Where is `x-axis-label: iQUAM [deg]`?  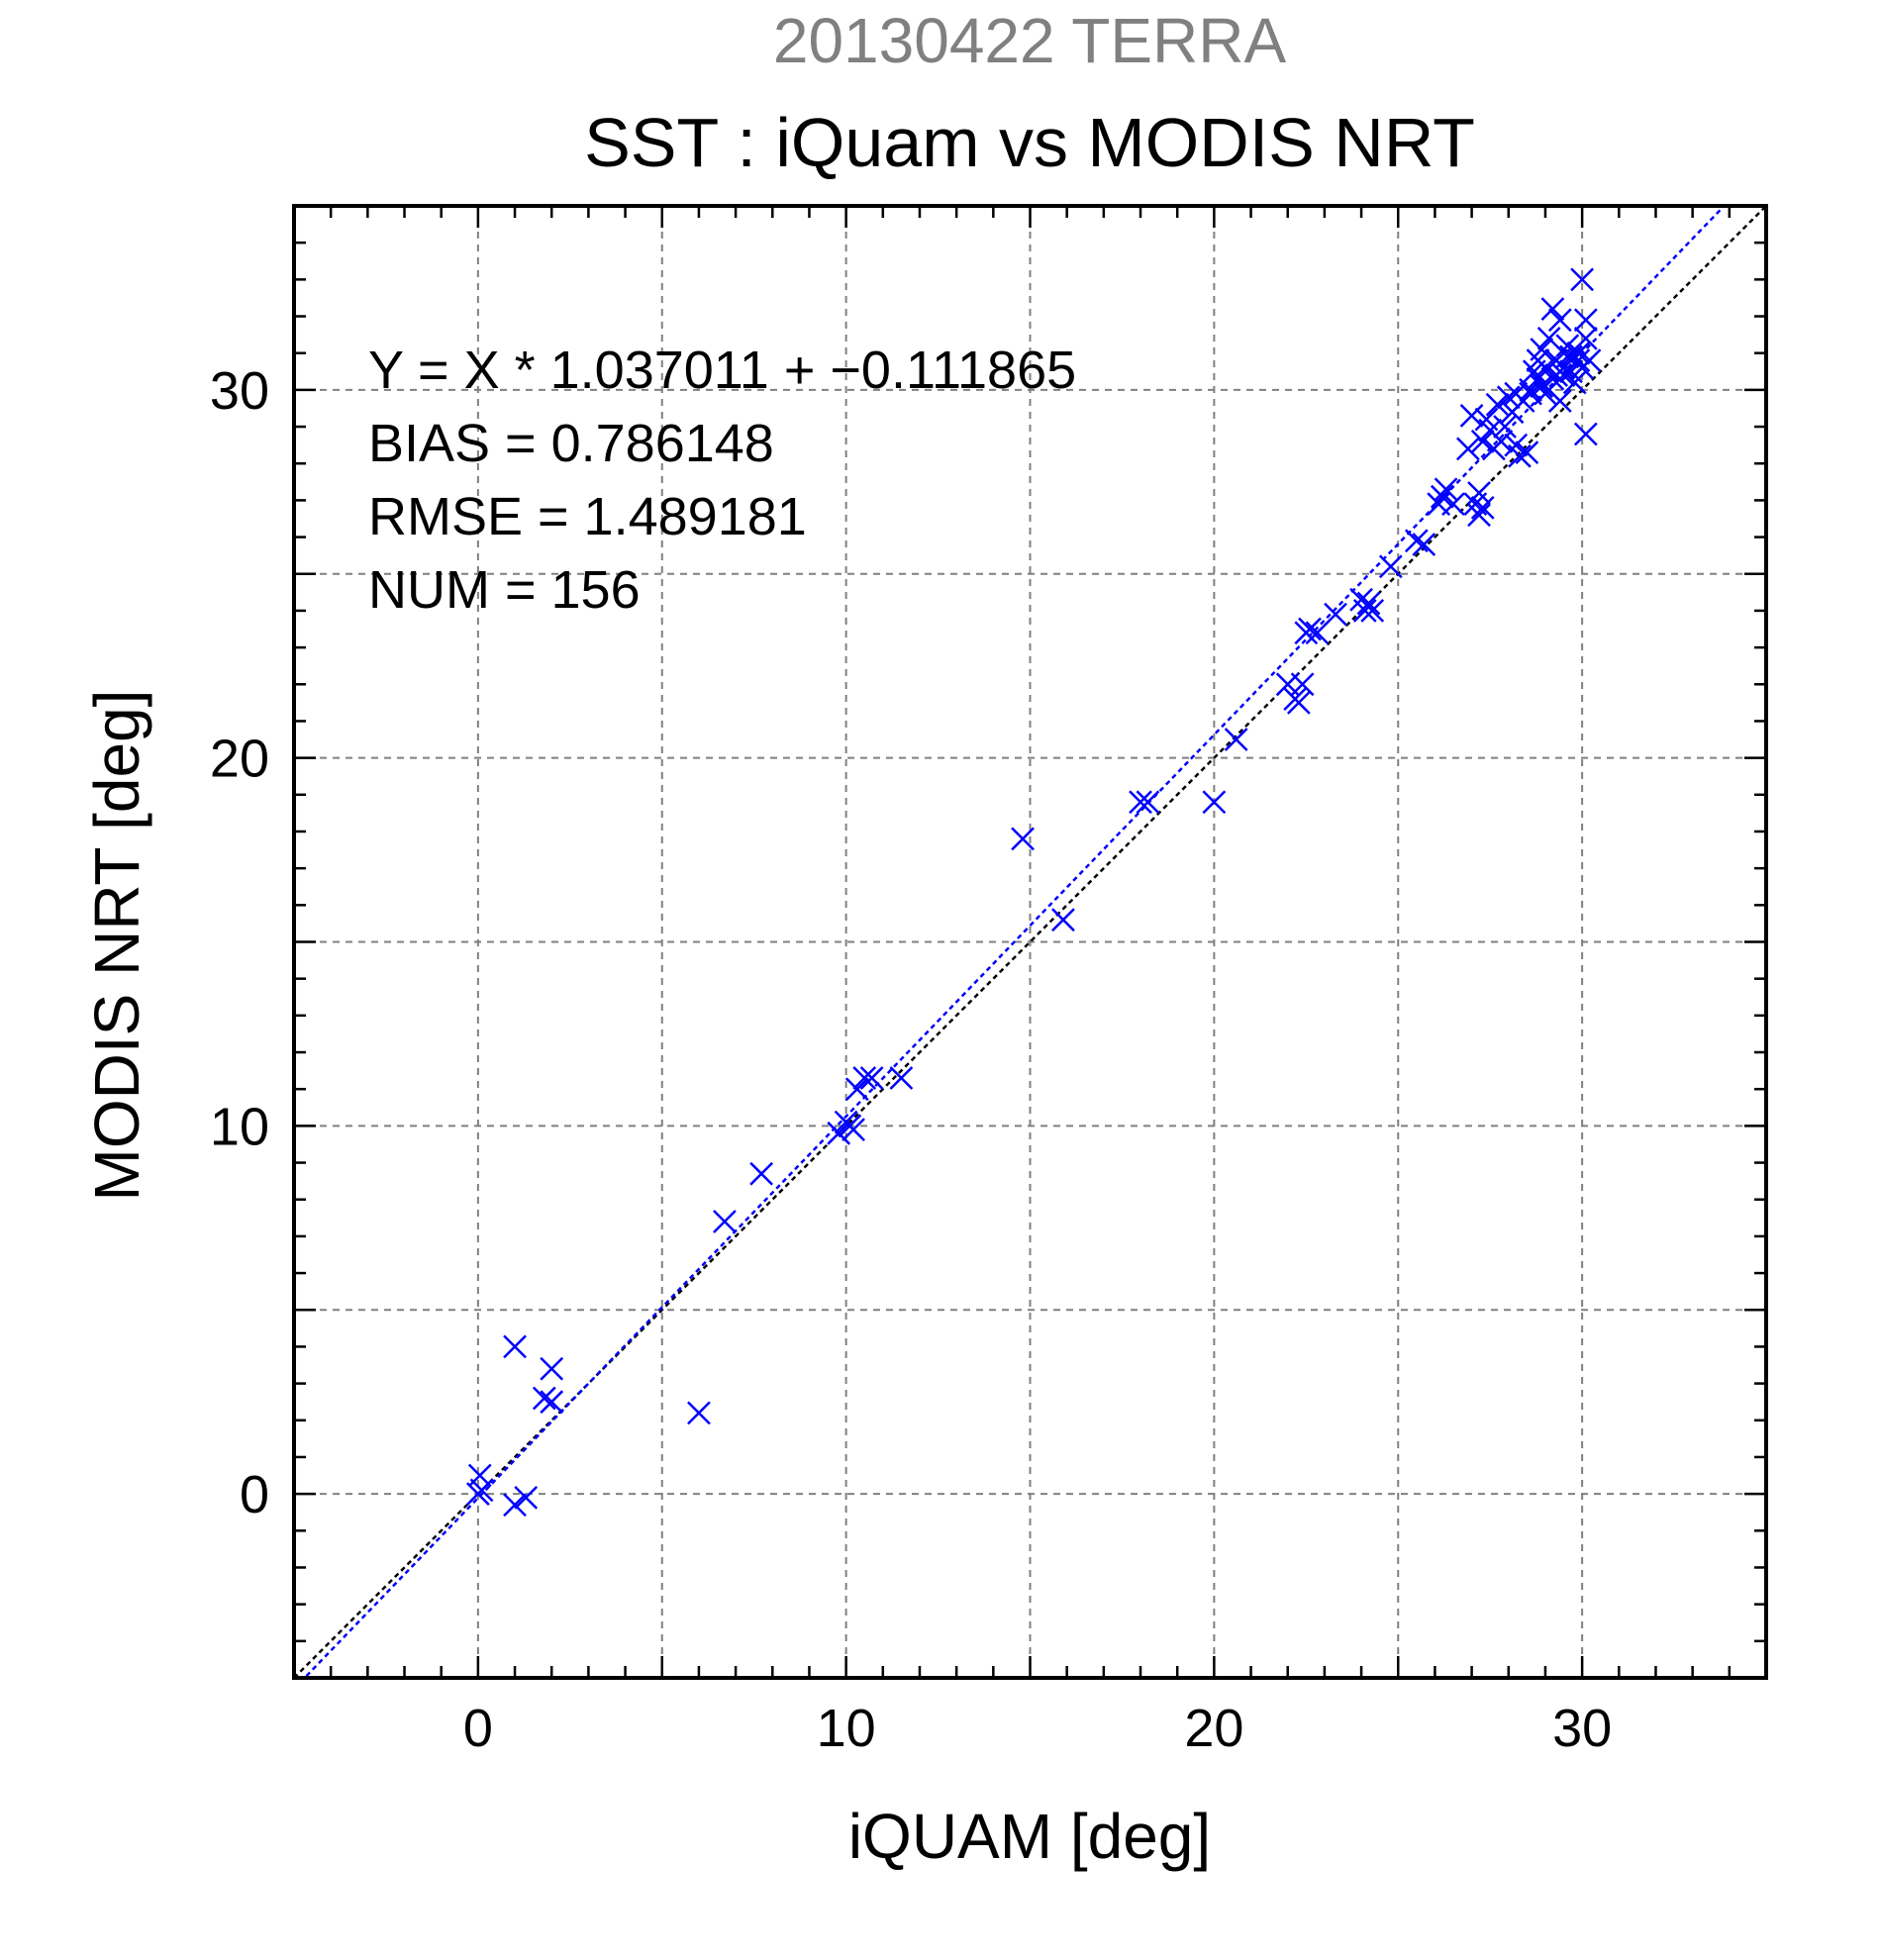 x-axis-label: iQUAM [deg] is located at coordinates (1030, 1836).